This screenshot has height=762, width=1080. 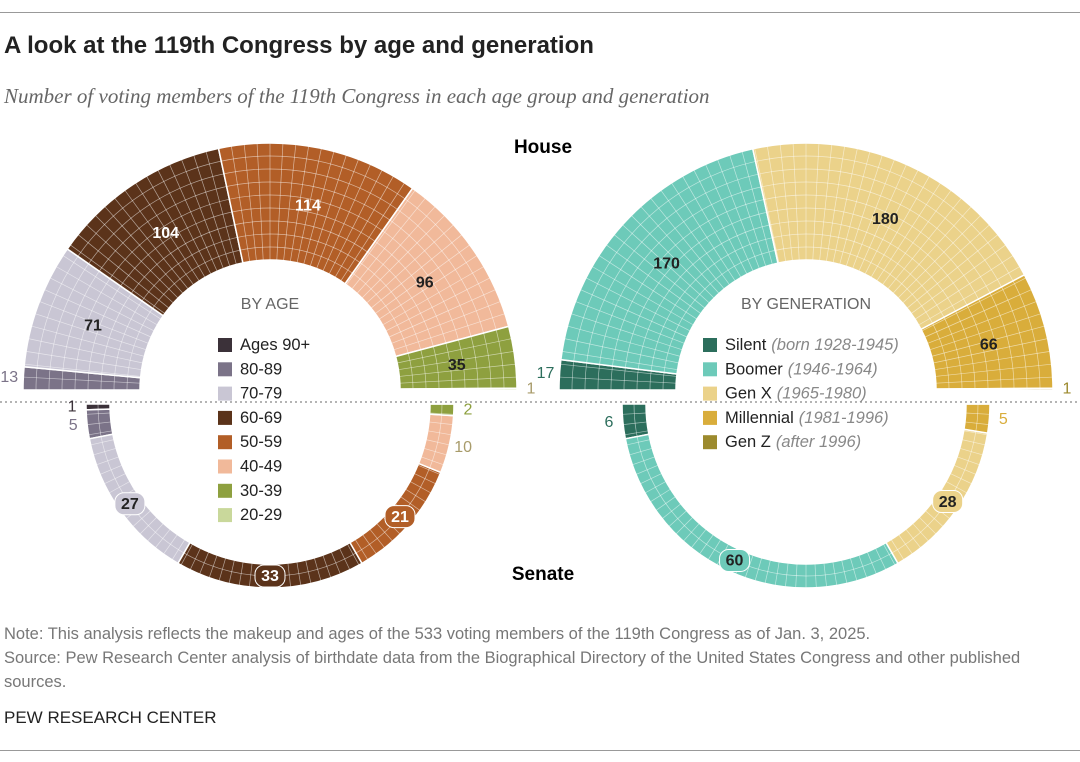 I want to click on legend-years: (1981-1996), so click(x=844, y=418).